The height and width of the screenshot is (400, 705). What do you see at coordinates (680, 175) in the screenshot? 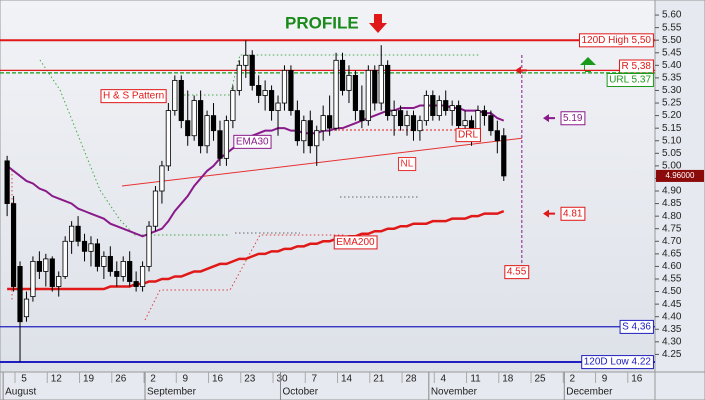
I see `last-price-tag` at bounding box center [680, 175].